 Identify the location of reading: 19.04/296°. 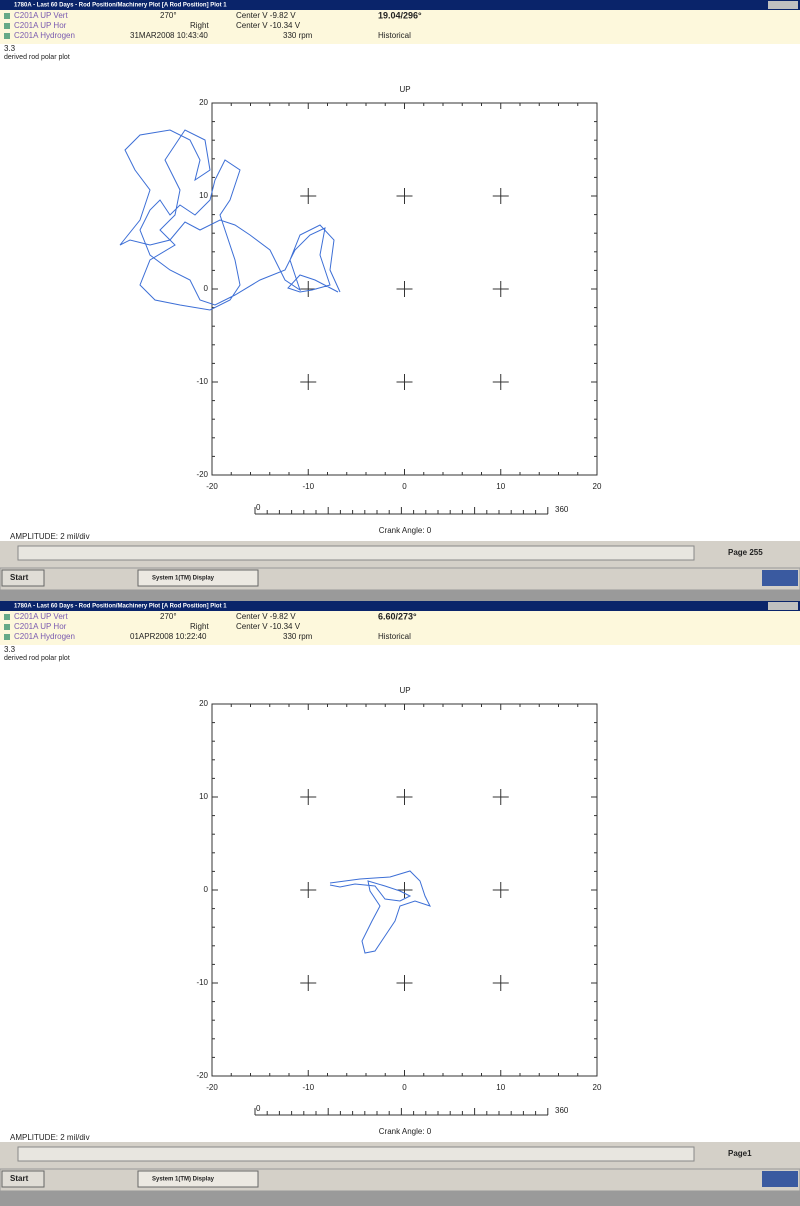
(400, 15).